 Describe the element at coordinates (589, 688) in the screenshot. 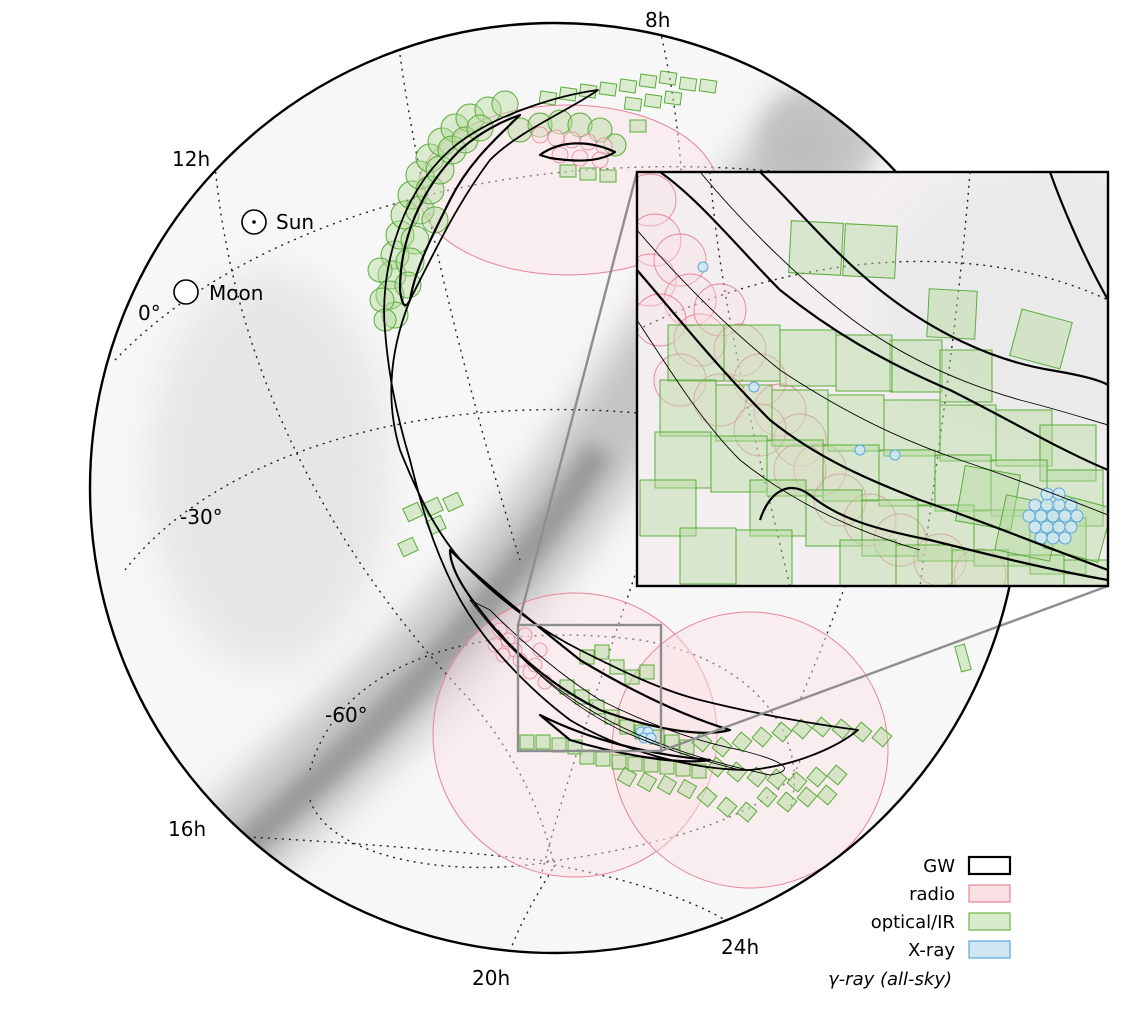

I see `inset-source-box` at that location.